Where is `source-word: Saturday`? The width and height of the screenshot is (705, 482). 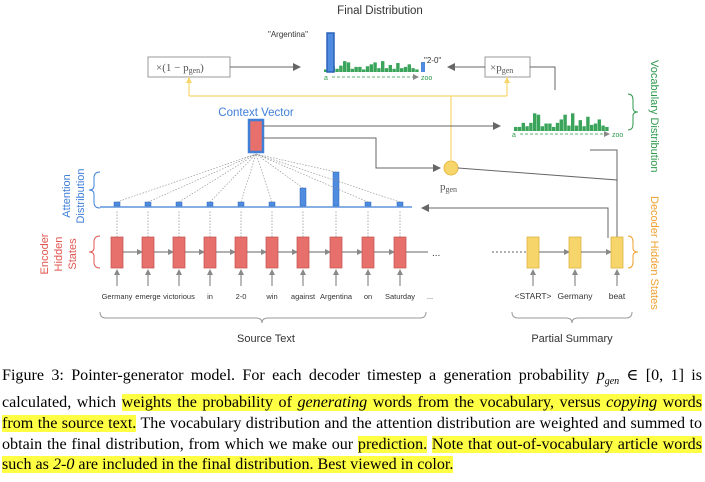 source-word: Saturday is located at coordinates (400, 296).